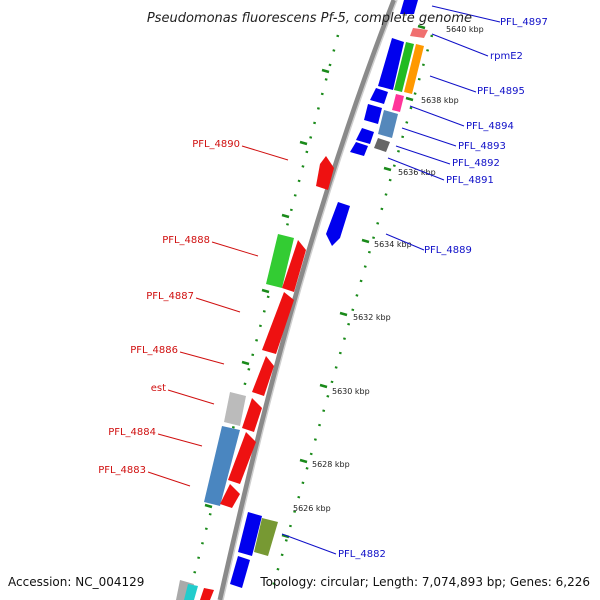 The width and height of the screenshot is (600, 600). I want to click on accession-text: Accession: NC_004129, so click(76, 582).